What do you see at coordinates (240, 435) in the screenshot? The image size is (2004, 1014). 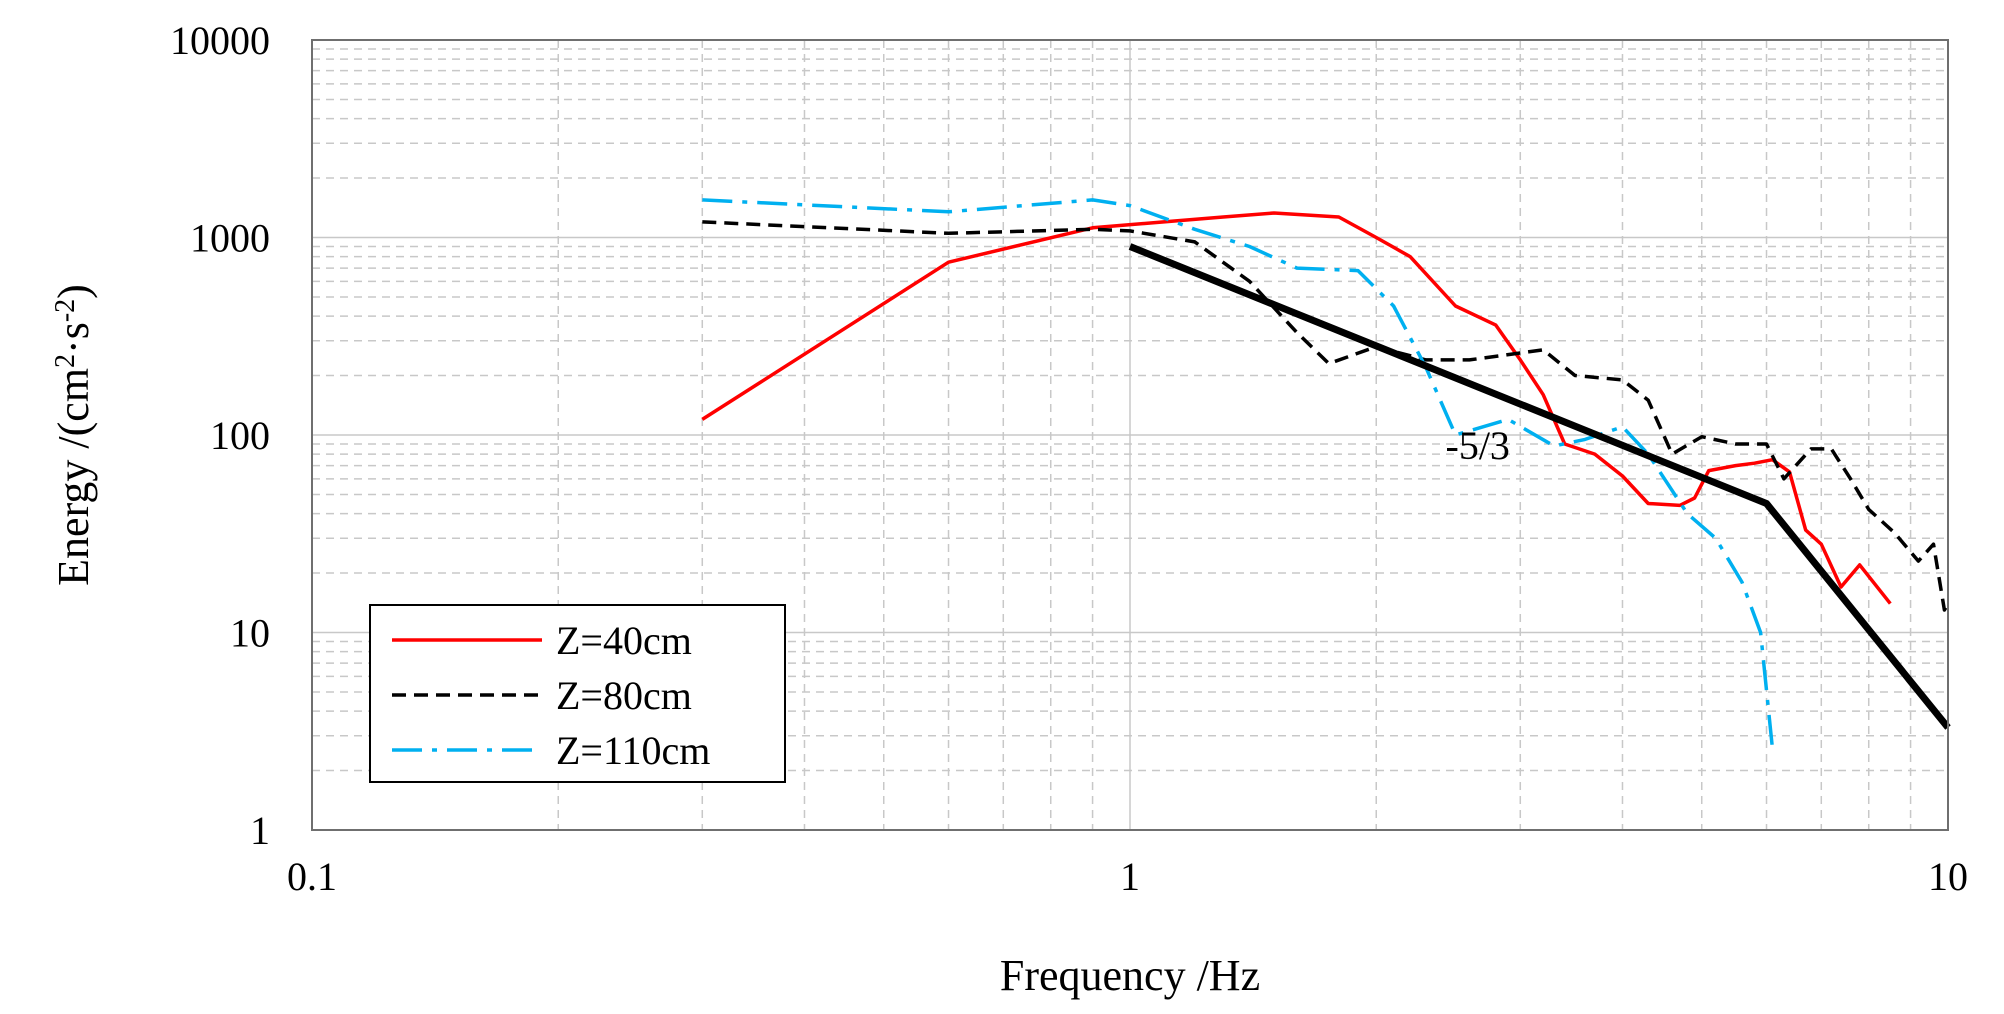 I see `y-tick-label: 100` at bounding box center [240, 435].